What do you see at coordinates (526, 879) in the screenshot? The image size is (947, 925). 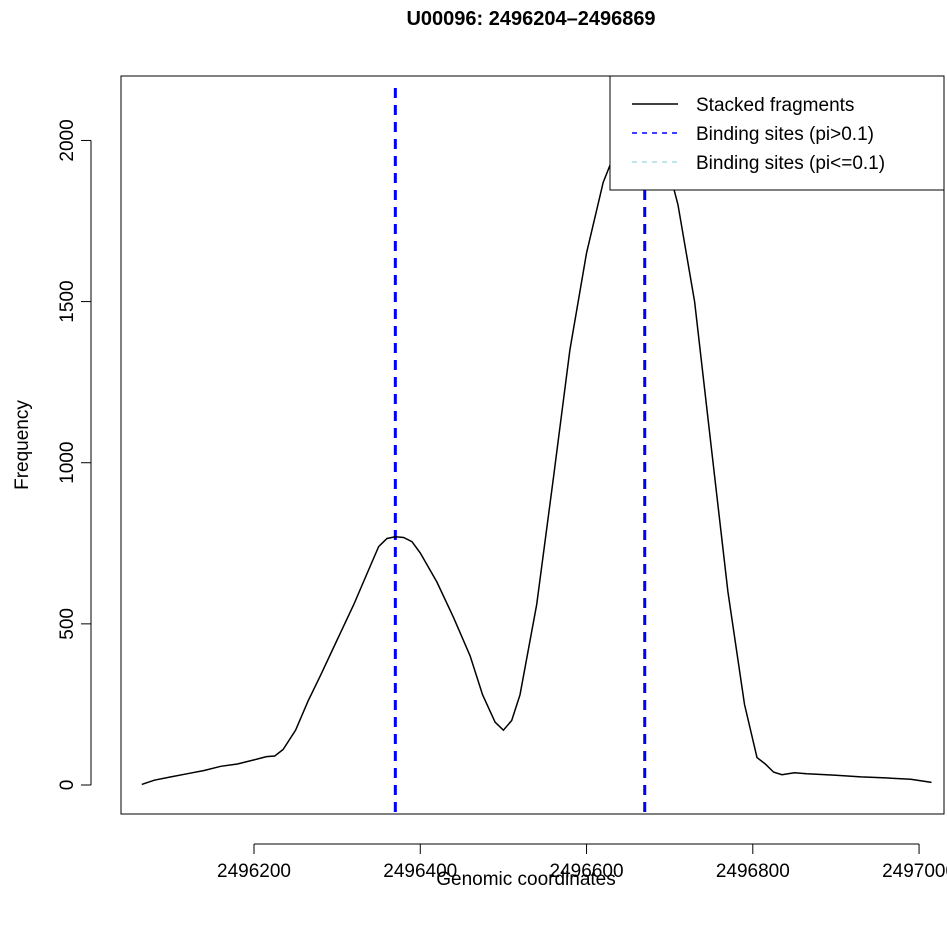 I see `x-axis-label: Genomic coordinates` at bounding box center [526, 879].